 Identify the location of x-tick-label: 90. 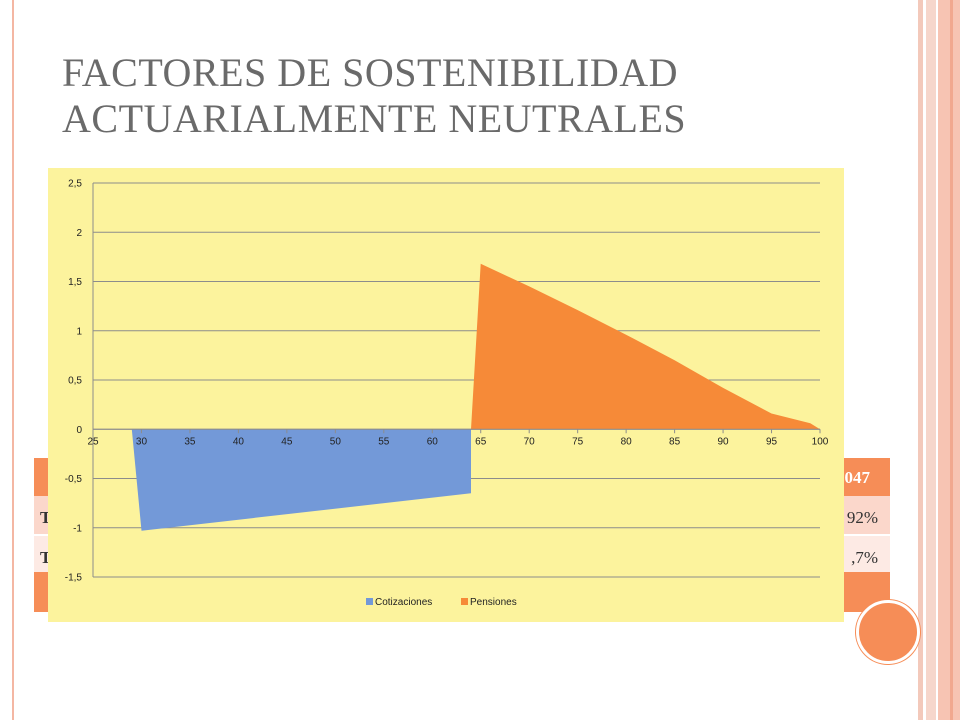
(724, 441).